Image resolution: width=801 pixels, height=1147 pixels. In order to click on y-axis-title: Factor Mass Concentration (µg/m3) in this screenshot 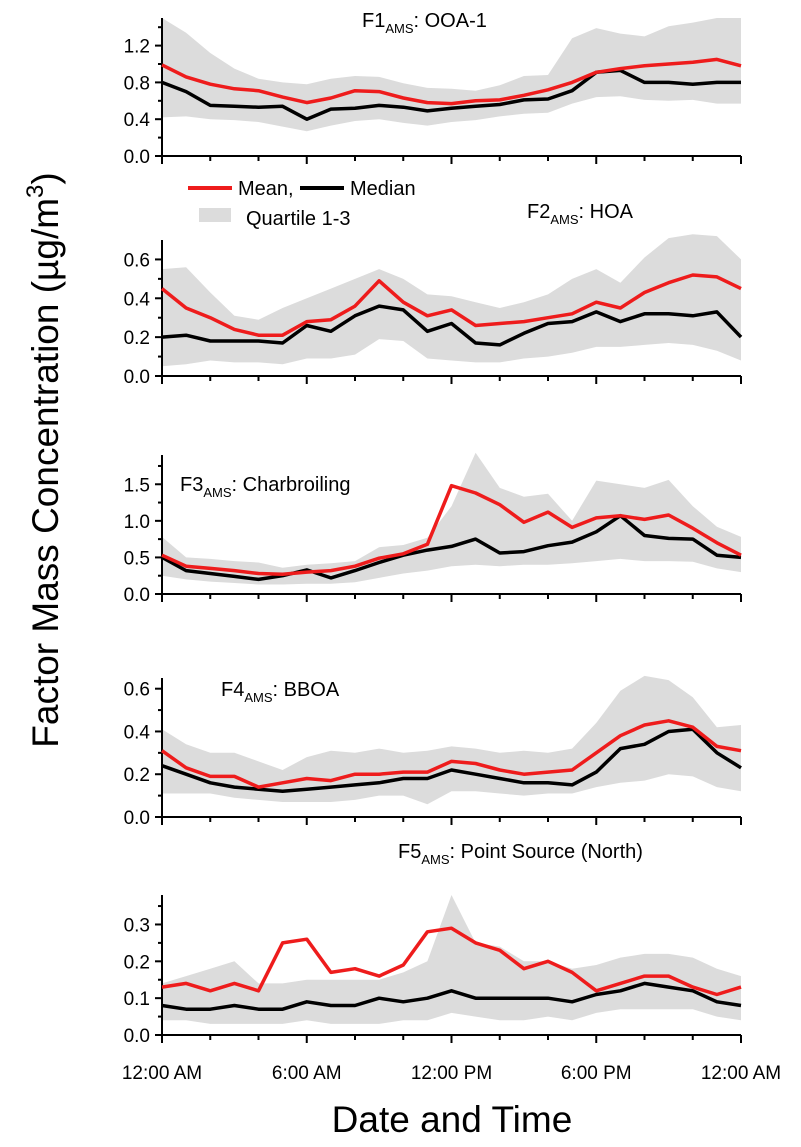, I will do `click(44, 459)`.